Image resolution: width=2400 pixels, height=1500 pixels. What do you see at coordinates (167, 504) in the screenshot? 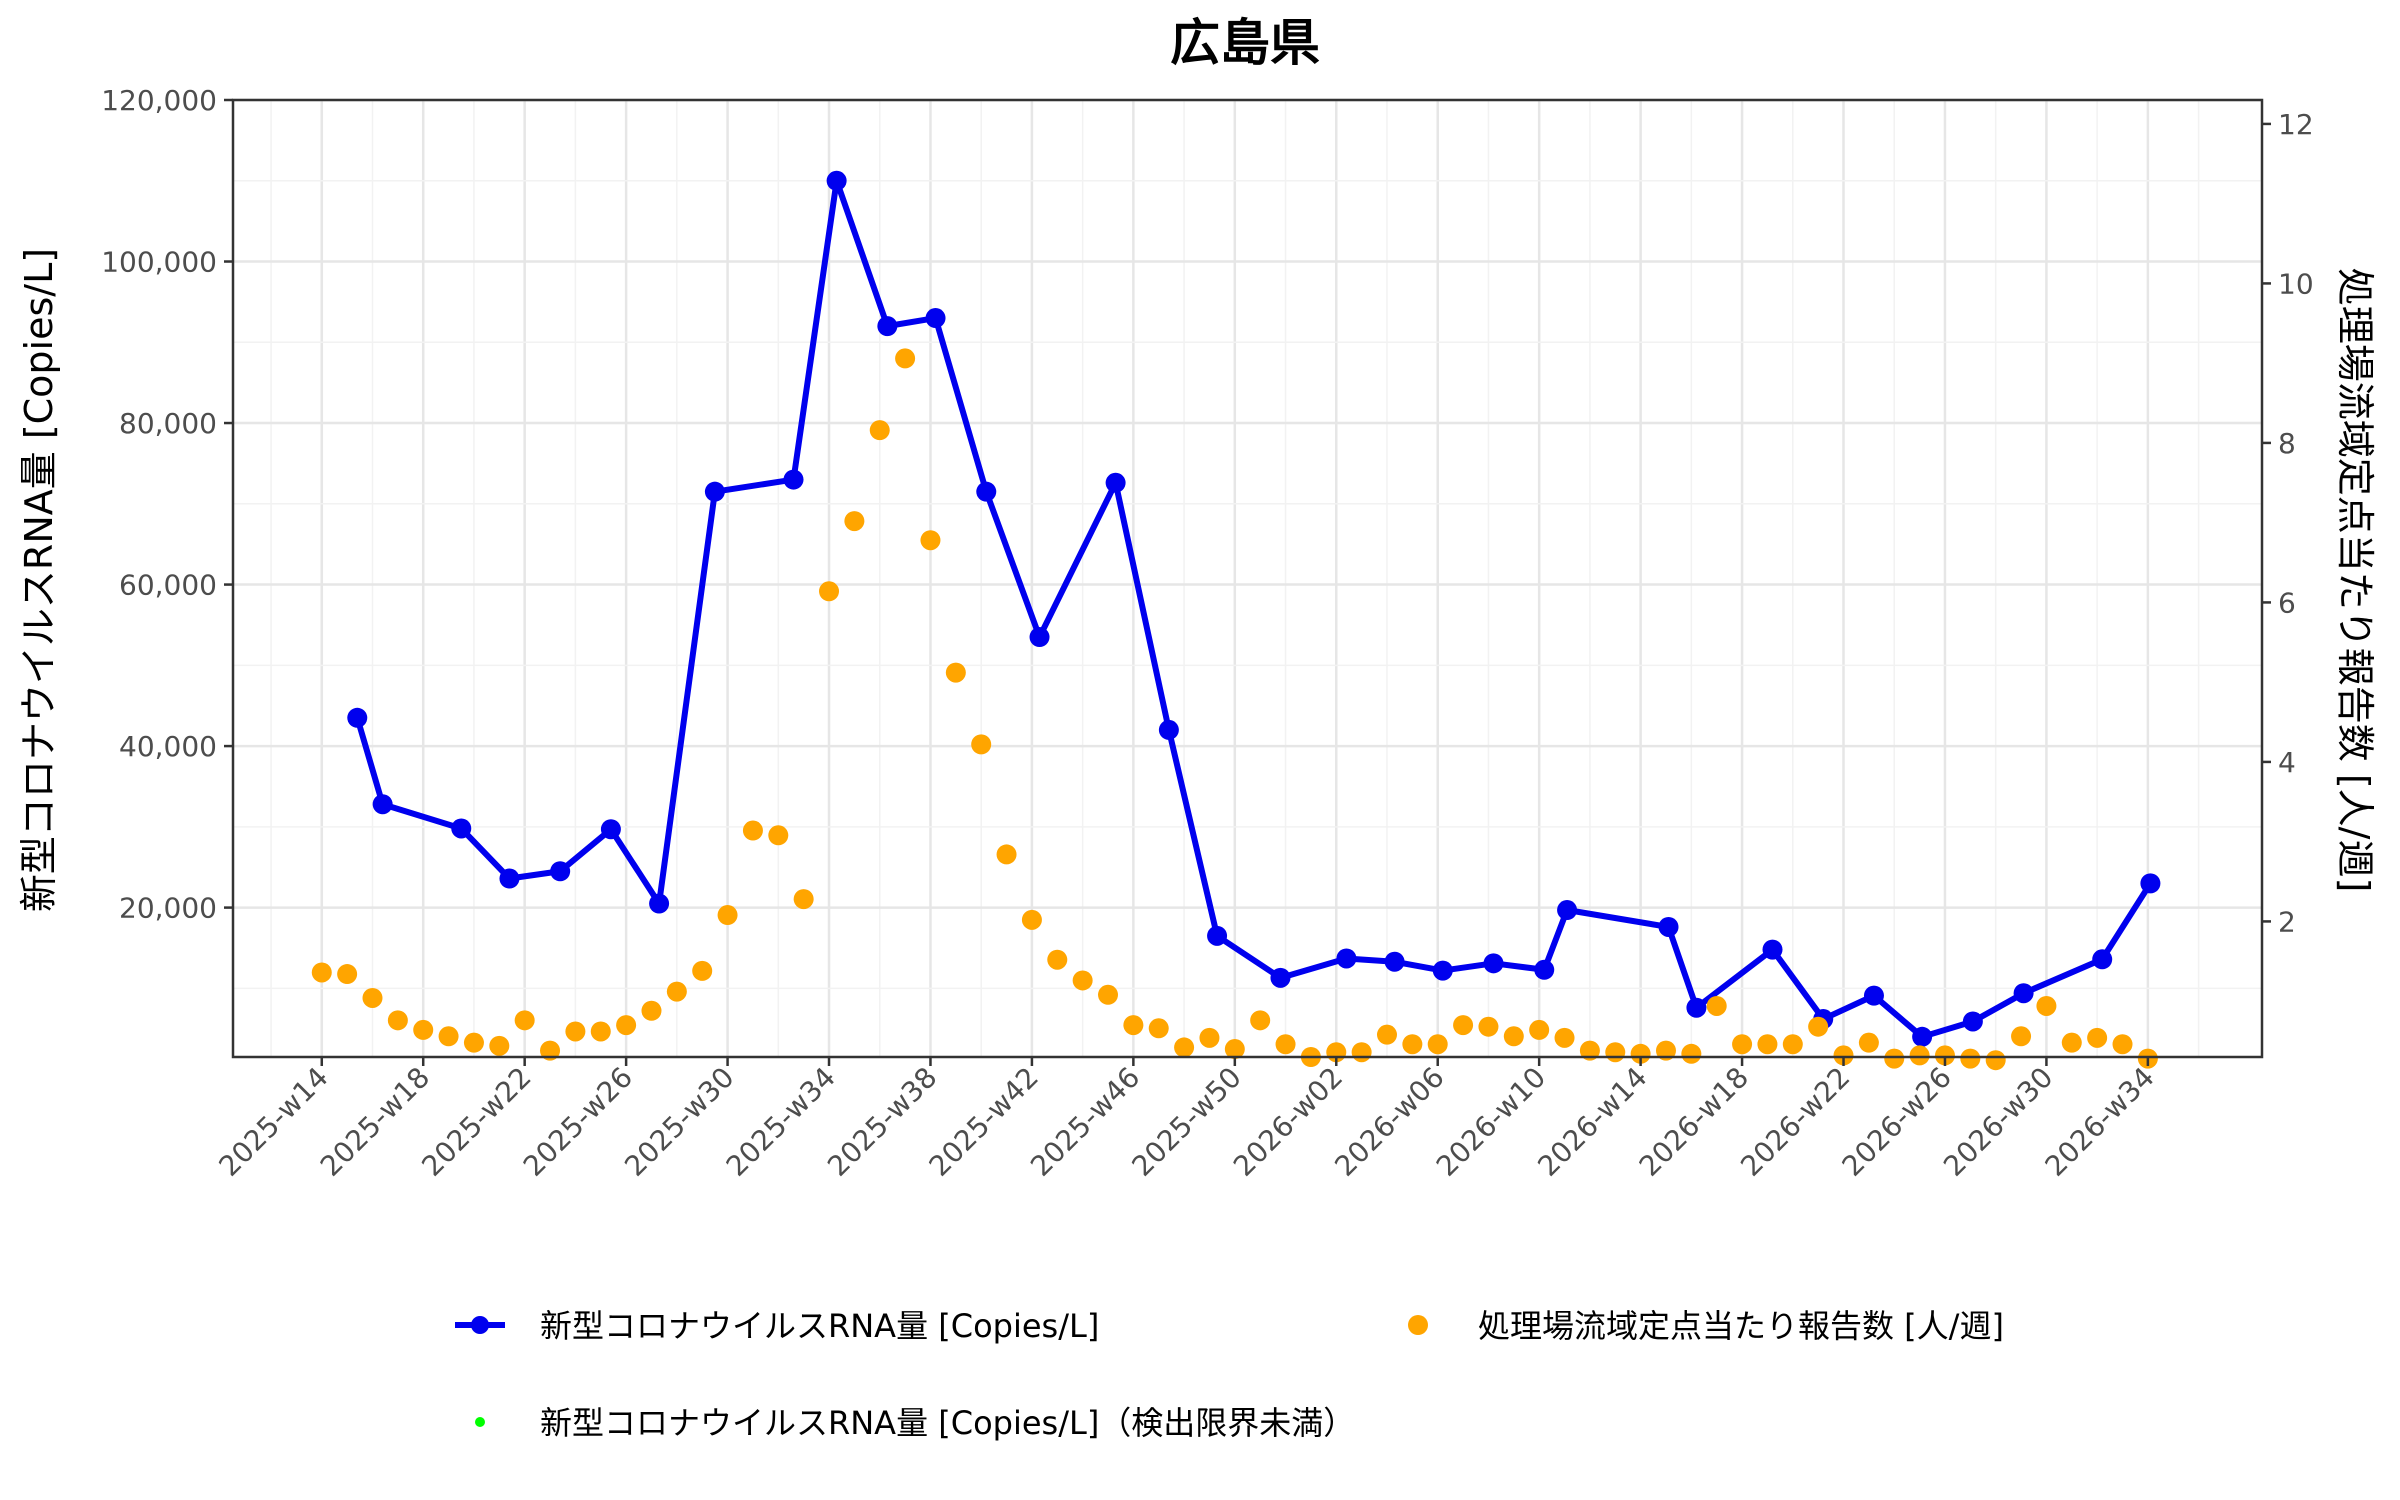
I see `left-axis-ticks: 20,000 40,000 60,000 80,000 100,000 120,000` at bounding box center [167, 504].